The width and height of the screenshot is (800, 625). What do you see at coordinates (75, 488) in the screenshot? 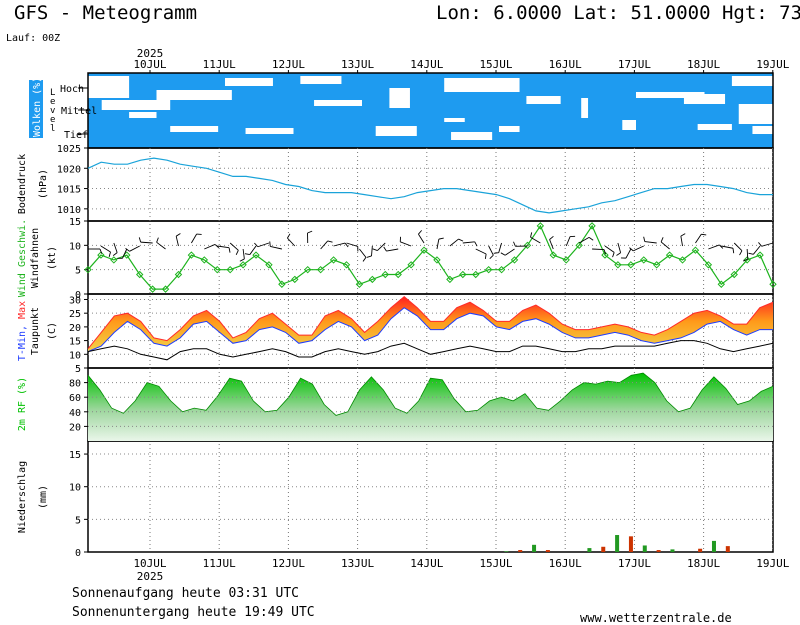
I see `precip-tick-label: 10` at bounding box center [75, 488].